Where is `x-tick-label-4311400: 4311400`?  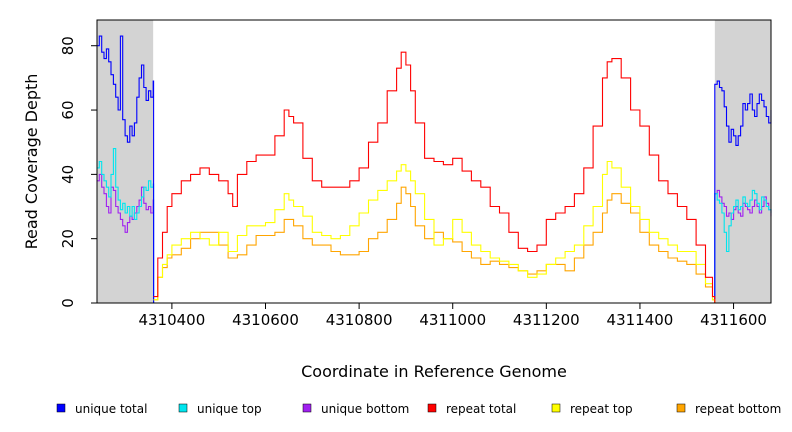
x-tick-label-4311400: 4311400 is located at coordinates (640, 320).